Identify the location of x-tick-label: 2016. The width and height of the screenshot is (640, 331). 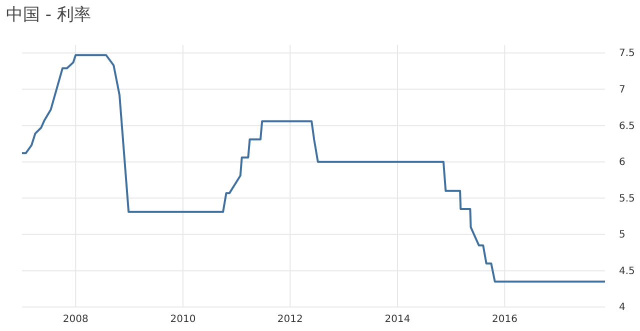
(505, 320).